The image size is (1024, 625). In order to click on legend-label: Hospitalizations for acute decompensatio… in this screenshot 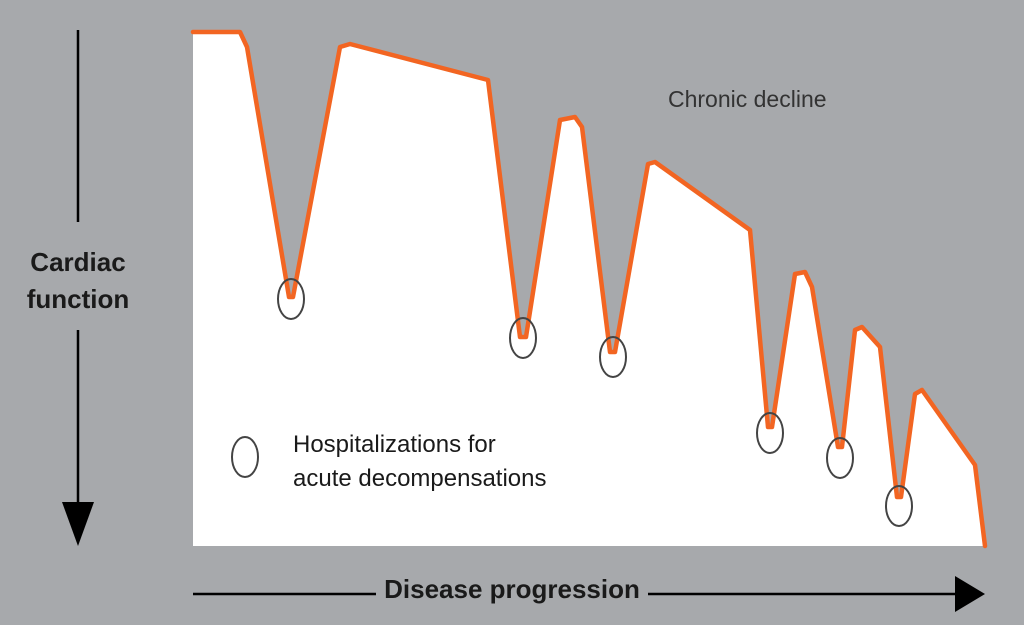, I will do `click(420, 462)`.